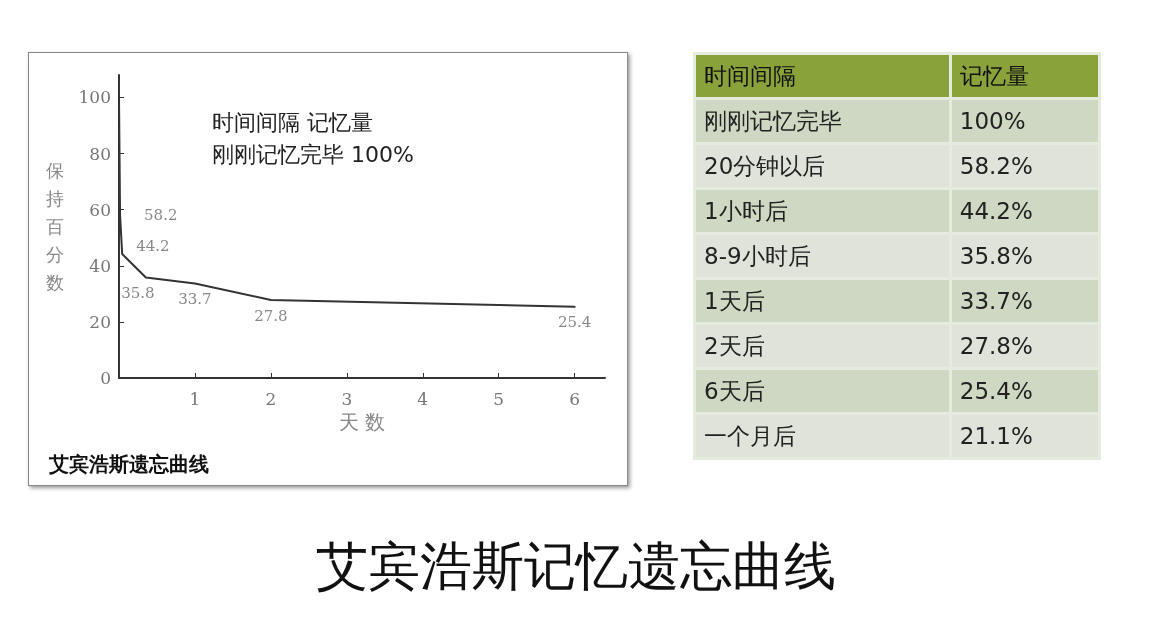 The image size is (1152, 636). What do you see at coordinates (996, 301) in the screenshot?
I see `text: 33.7%` at bounding box center [996, 301].